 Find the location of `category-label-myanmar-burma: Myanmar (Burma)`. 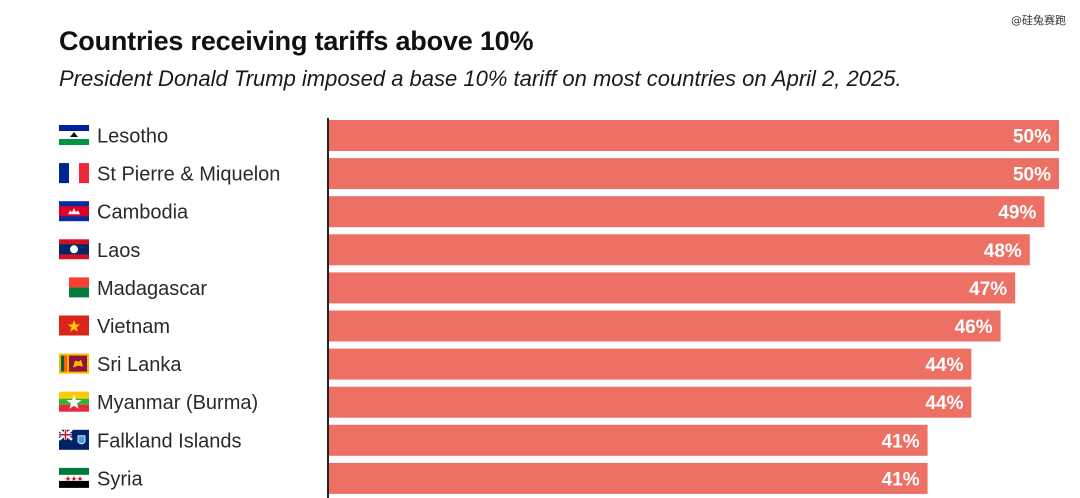

category-label-myanmar-burma: Myanmar (Burma) is located at coordinates (177, 403).